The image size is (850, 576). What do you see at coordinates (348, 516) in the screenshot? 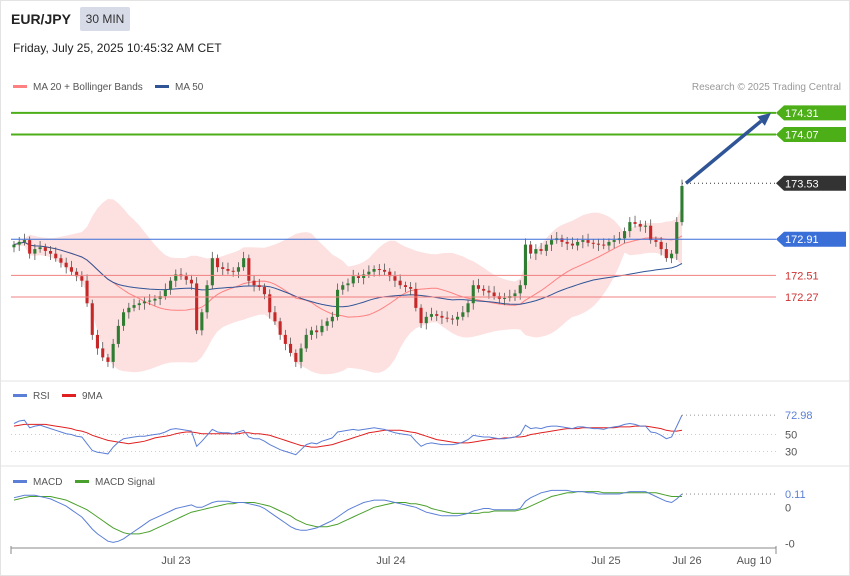
I see `macd-main-line` at bounding box center [348, 516].